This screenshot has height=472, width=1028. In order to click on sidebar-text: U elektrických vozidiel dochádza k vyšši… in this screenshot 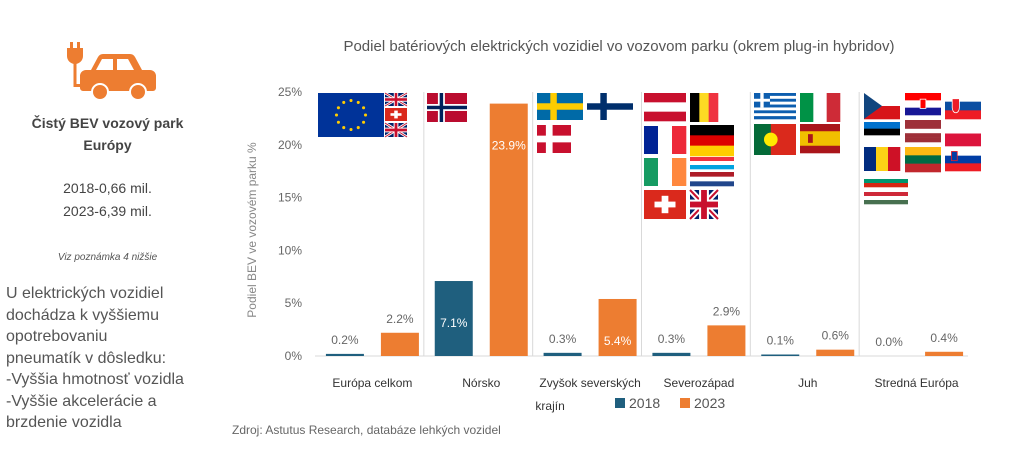, I will do `click(112, 358)`.